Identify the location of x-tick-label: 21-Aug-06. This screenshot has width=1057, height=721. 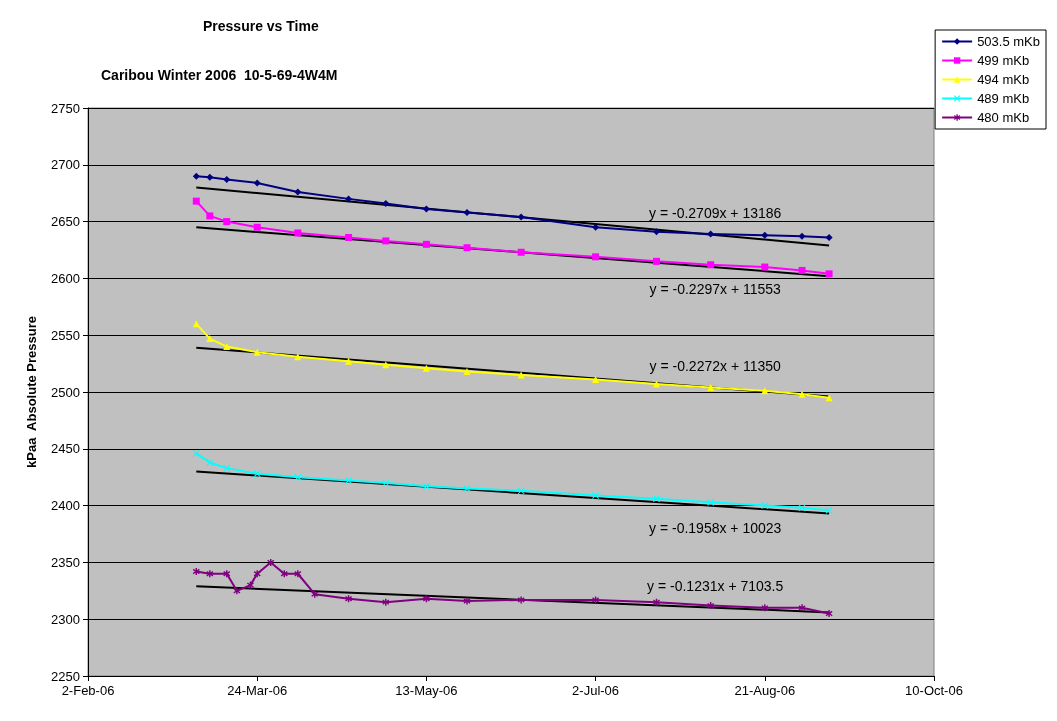
(765, 690).